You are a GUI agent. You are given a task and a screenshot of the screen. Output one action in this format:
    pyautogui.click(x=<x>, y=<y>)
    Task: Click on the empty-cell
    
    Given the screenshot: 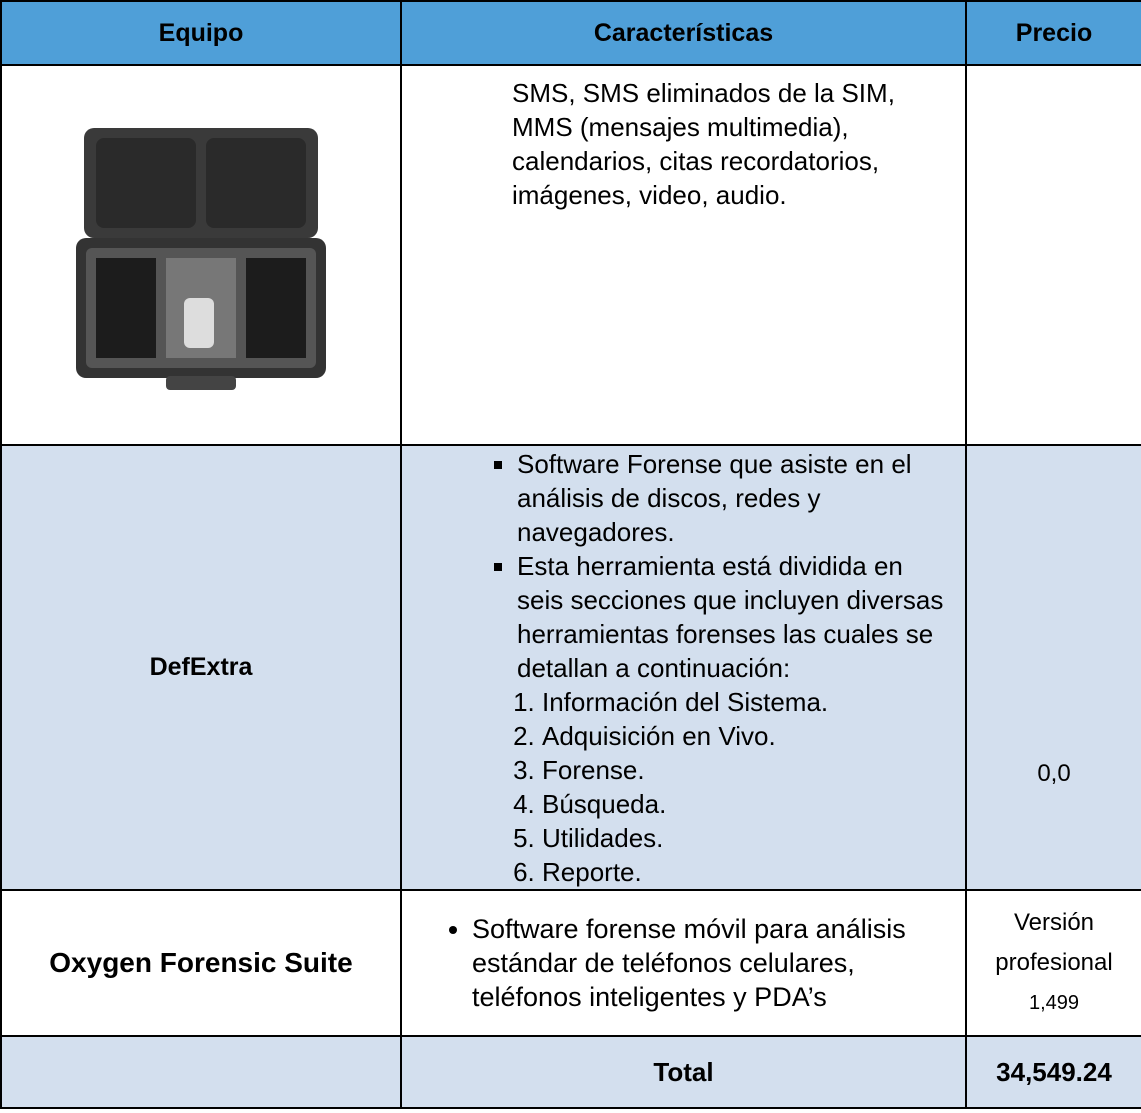 What is the action you would take?
    pyautogui.click(x=201, y=1072)
    